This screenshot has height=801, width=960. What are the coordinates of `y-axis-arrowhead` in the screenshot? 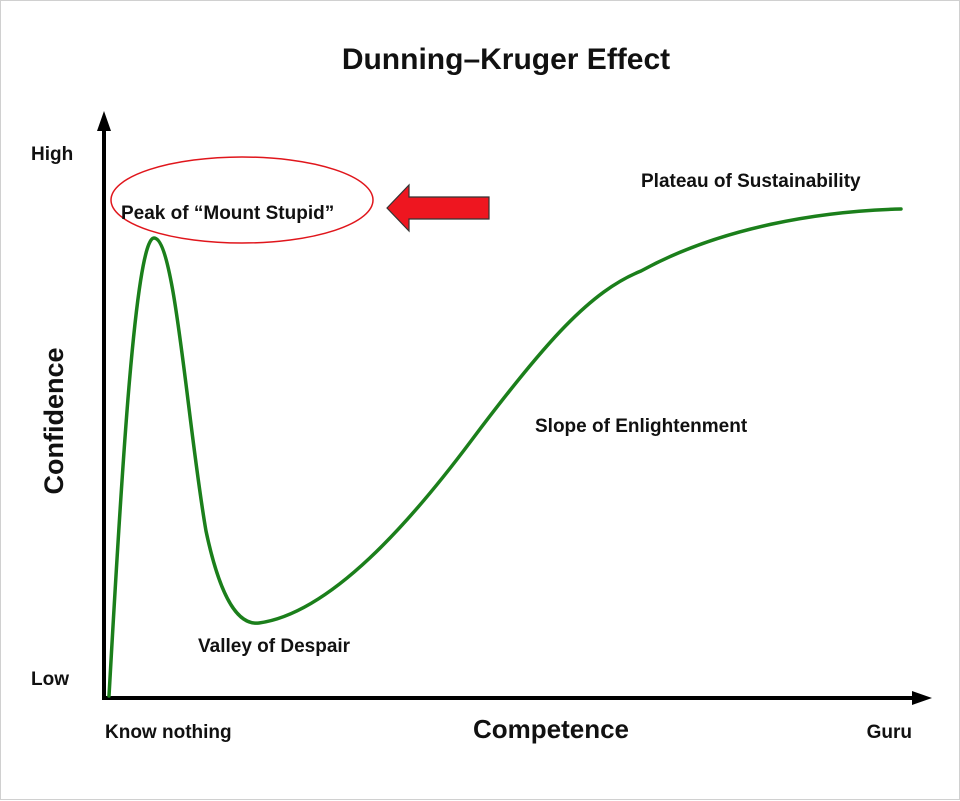 It's located at (104, 121).